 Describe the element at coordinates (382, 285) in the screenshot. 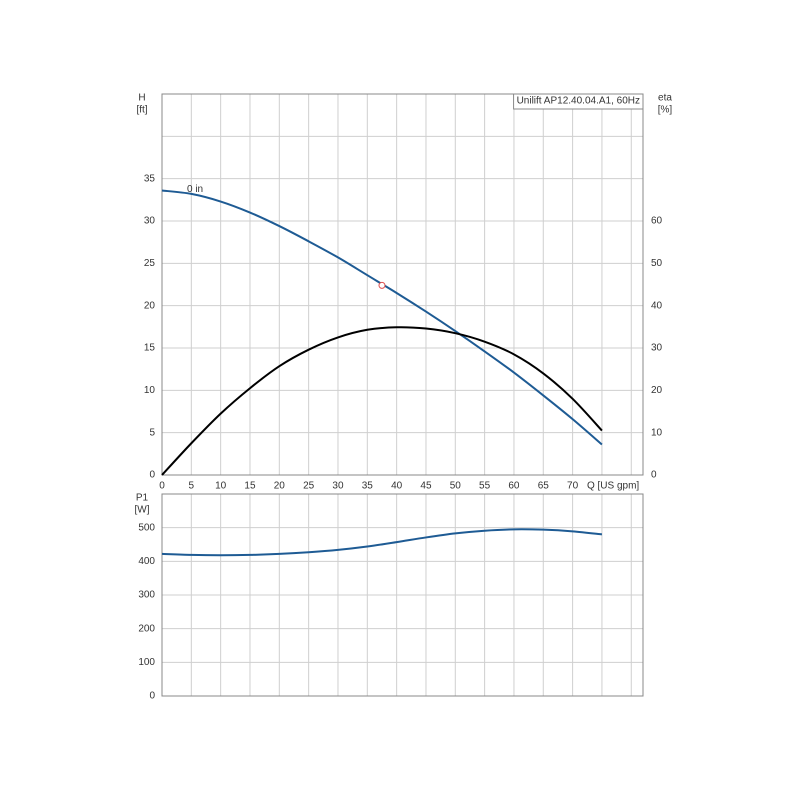

I see `duty-point` at that location.